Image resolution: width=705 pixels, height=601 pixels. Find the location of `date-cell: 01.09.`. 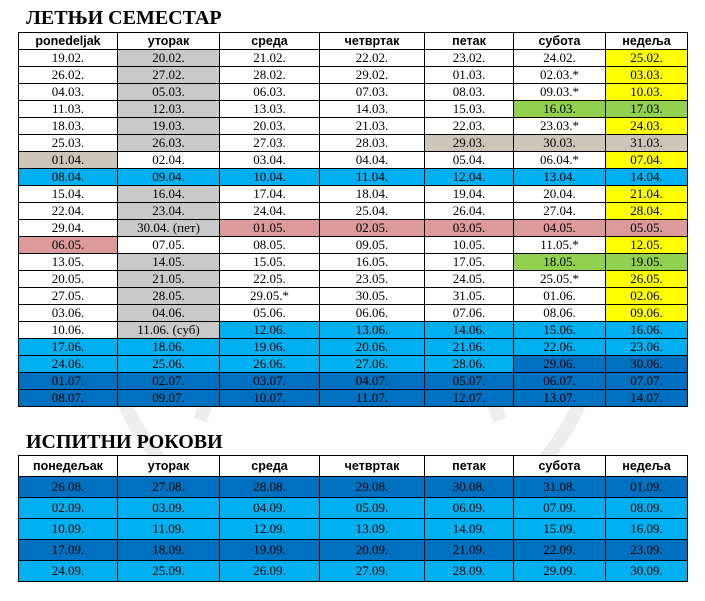

date-cell: 01.09. is located at coordinates (646, 487).